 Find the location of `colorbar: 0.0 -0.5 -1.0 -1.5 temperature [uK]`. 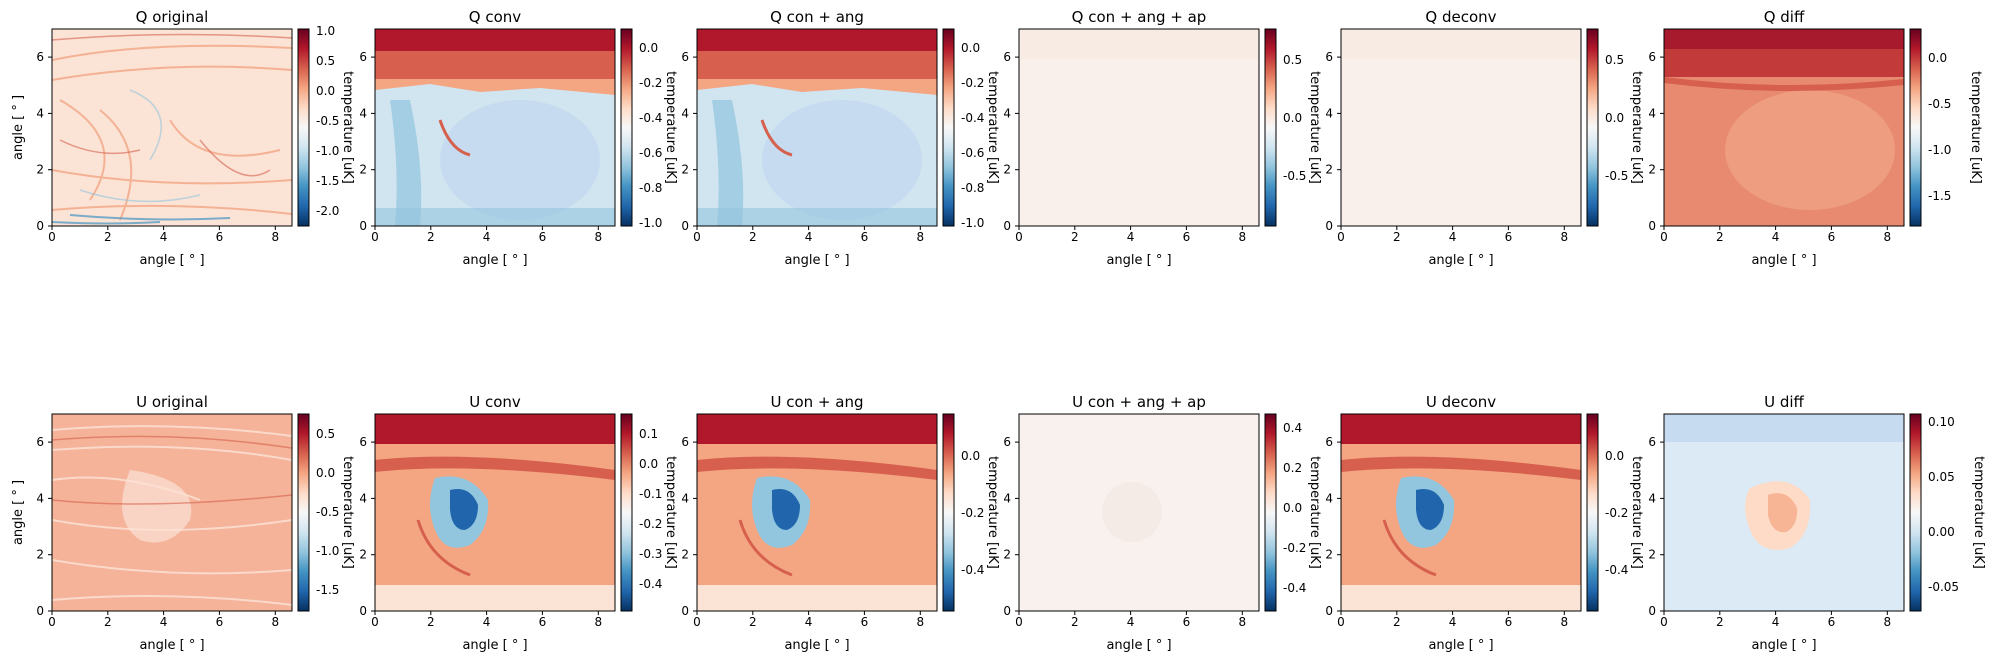

colorbar: 0.0 -0.5 -1.0 -1.5 temperature [uK] is located at coordinates (1946, 127).